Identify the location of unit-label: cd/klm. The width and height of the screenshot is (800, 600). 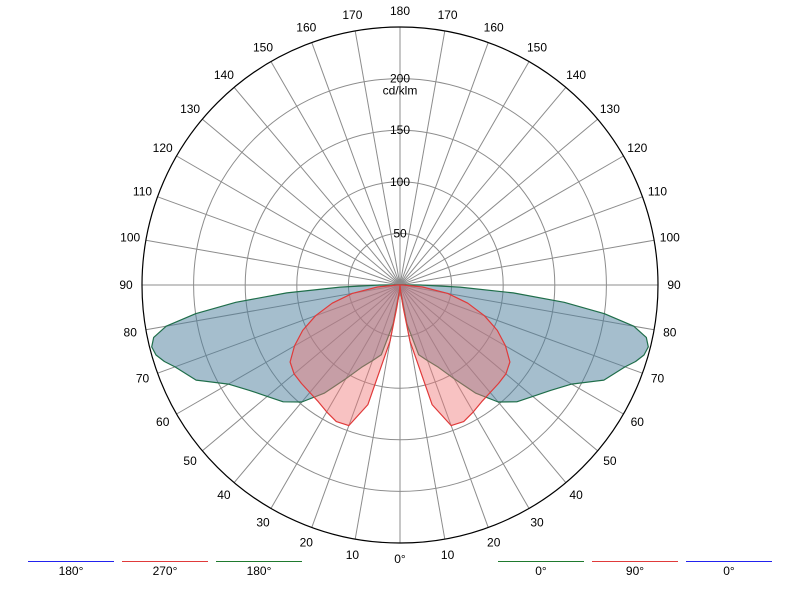
(400, 91).